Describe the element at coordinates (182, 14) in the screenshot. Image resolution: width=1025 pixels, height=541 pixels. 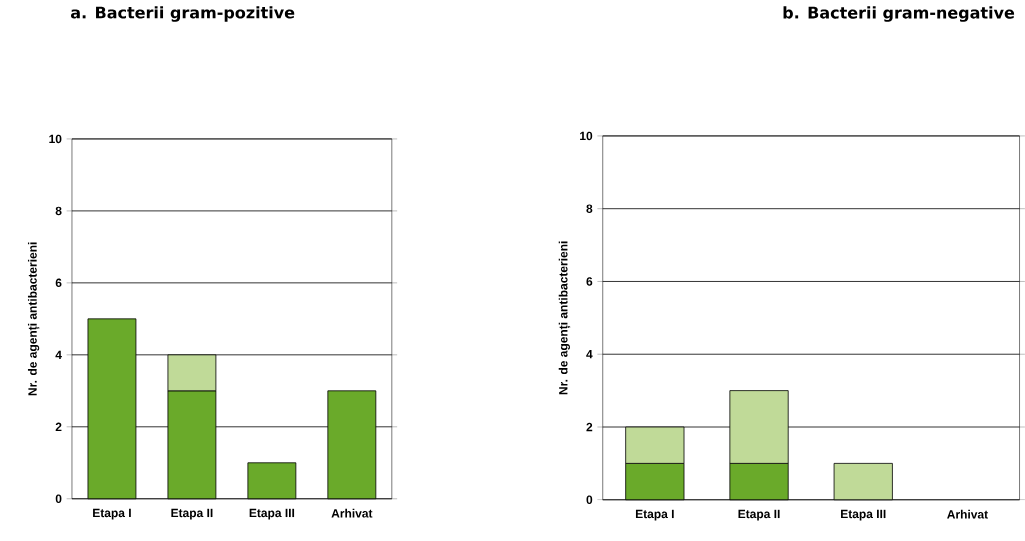
I see `chart-title: a. Bacterii gram-pozitive` at that location.